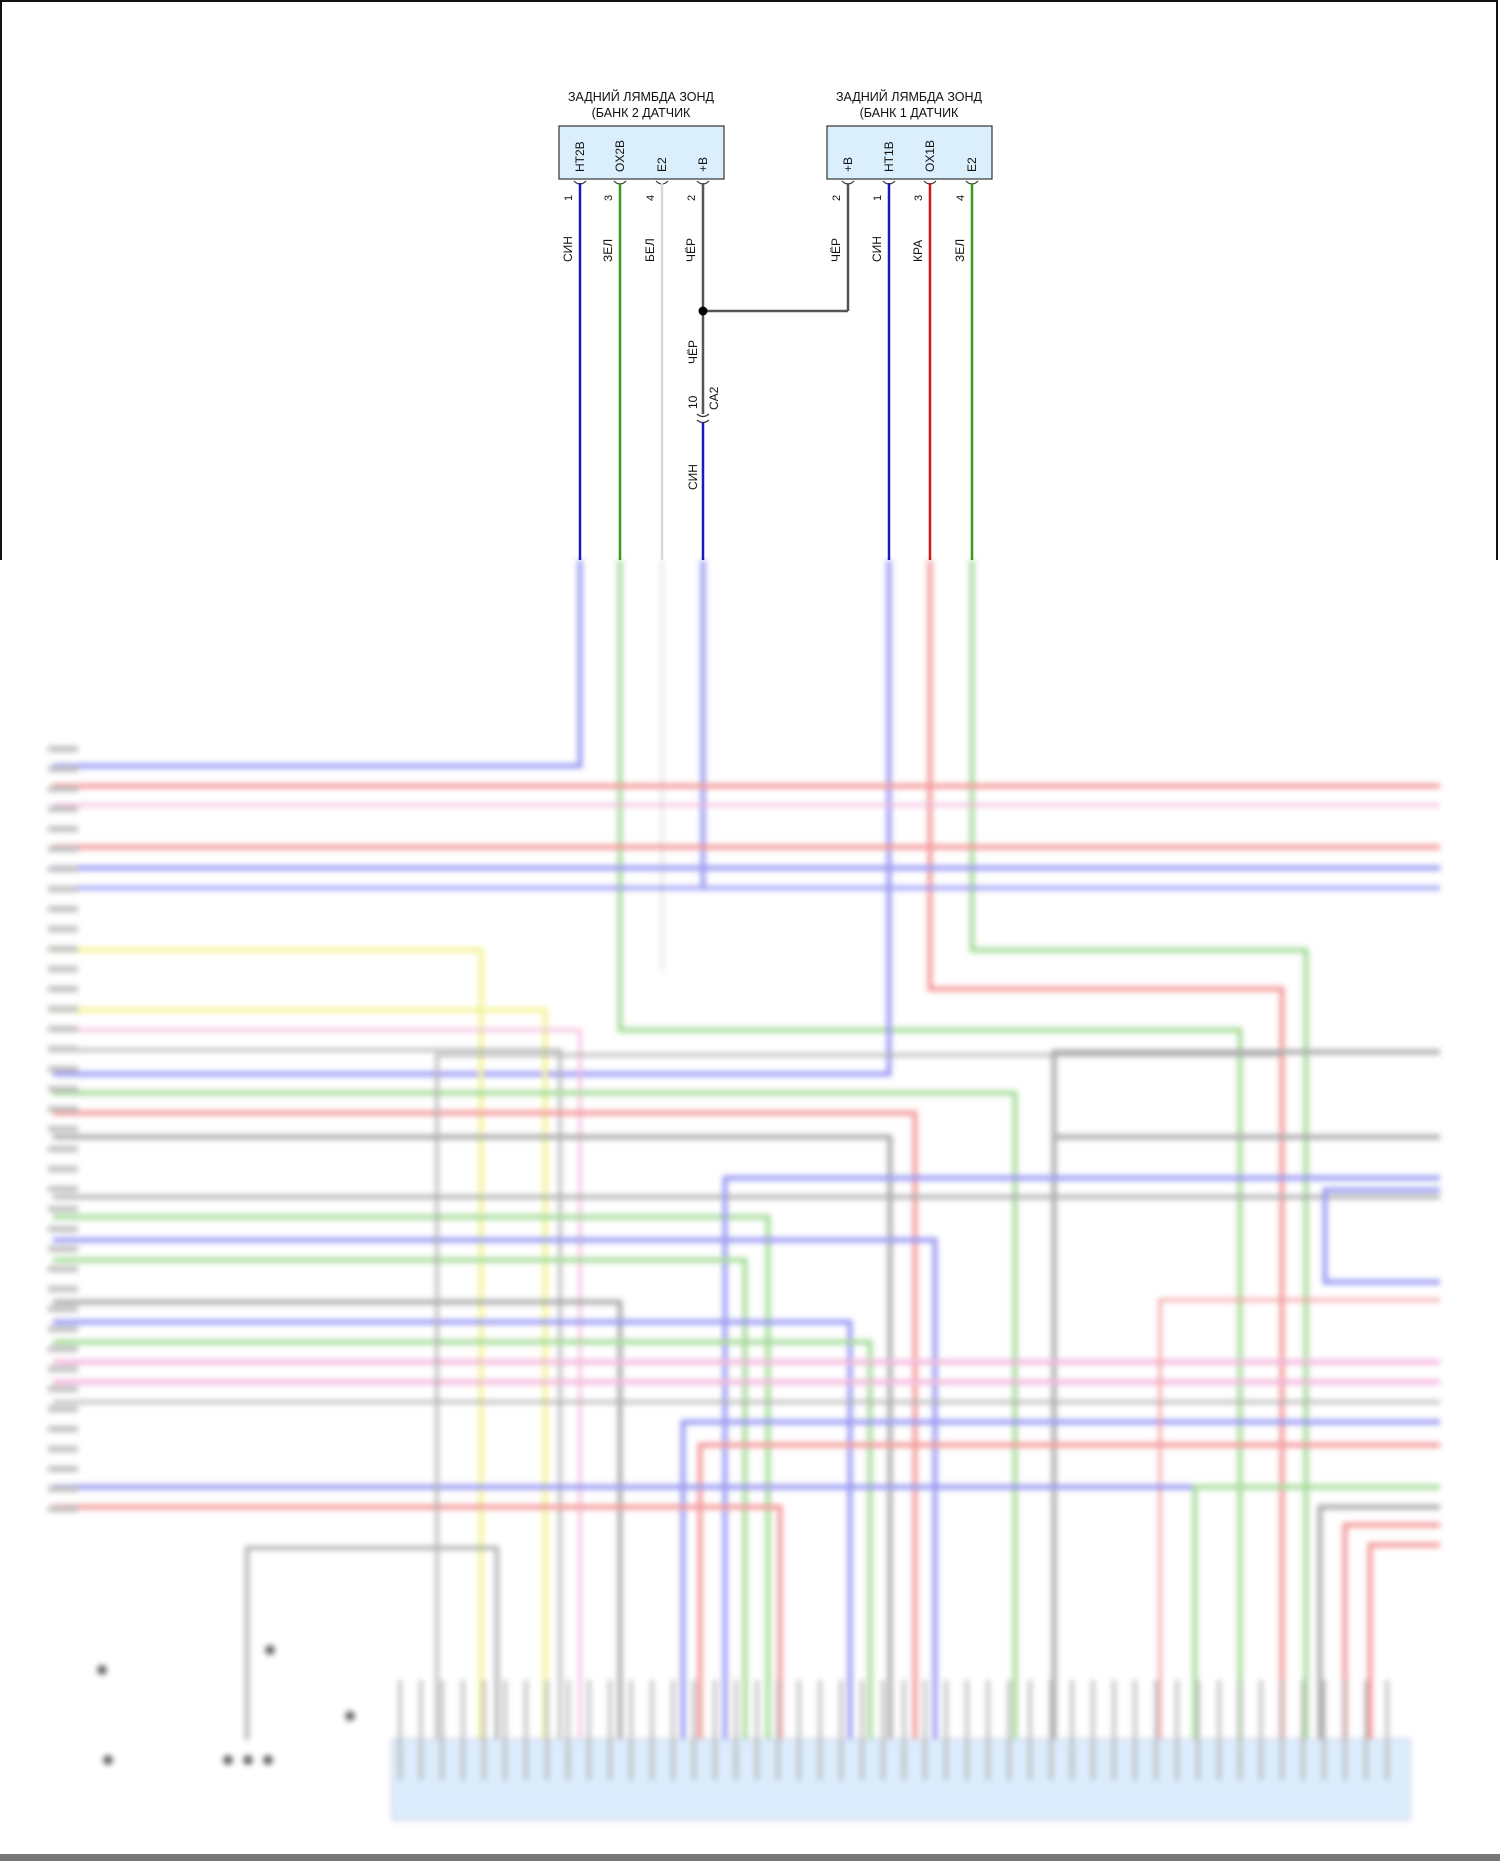  Describe the element at coordinates (703, 418) in the screenshot. I see `connector-ca2-symbol` at that location.